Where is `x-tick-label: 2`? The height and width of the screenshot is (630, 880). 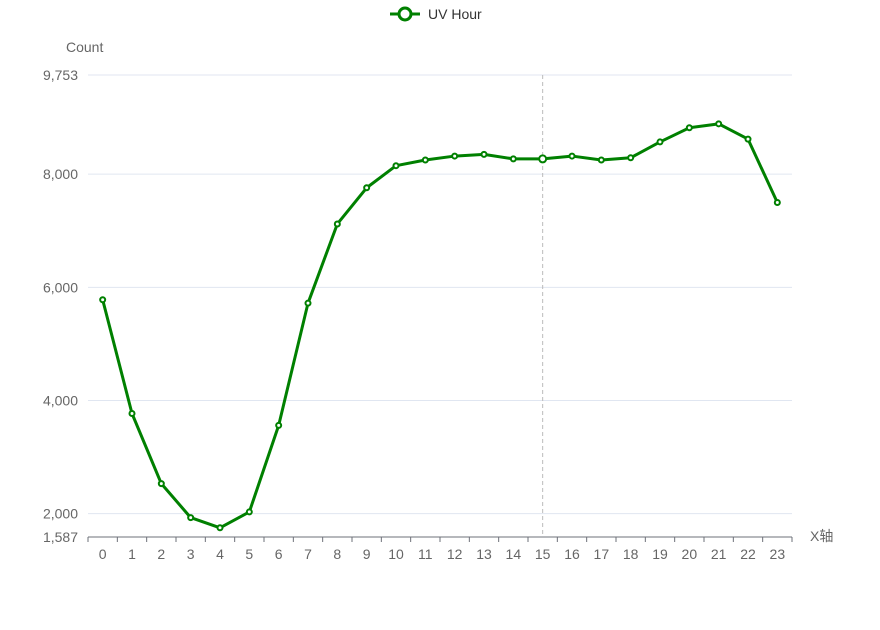
x-tick-label: 2 is located at coordinates (161, 554).